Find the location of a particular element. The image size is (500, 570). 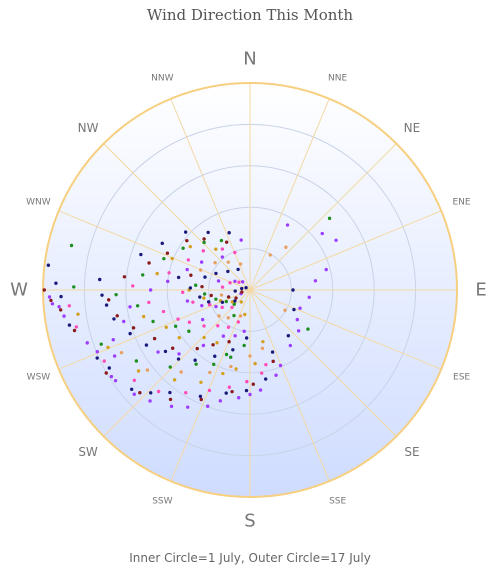

direction-label-w: W is located at coordinates (19, 290).